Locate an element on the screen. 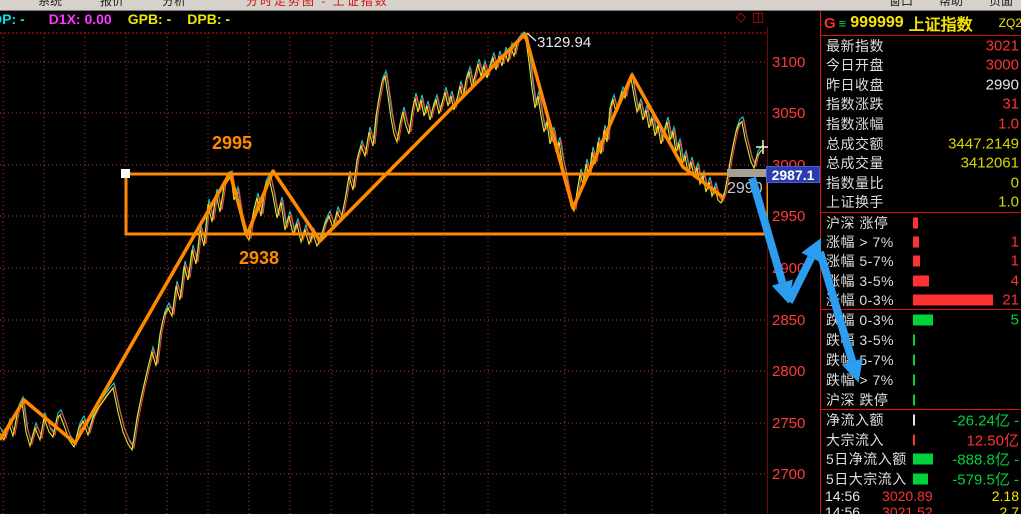 The image size is (1021, 514). panel-row: 净流入额 -26.24亿 - is located at coordinates (921, 420).